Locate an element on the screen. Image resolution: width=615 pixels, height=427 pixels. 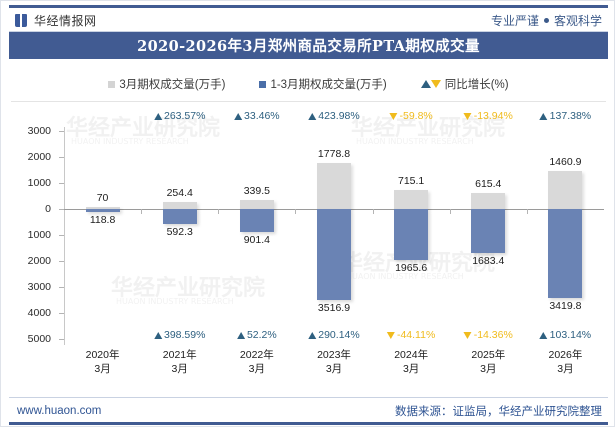
bar-group: 254.4 592.3 263.57% 398.59% is located at coordinates (179, 225).